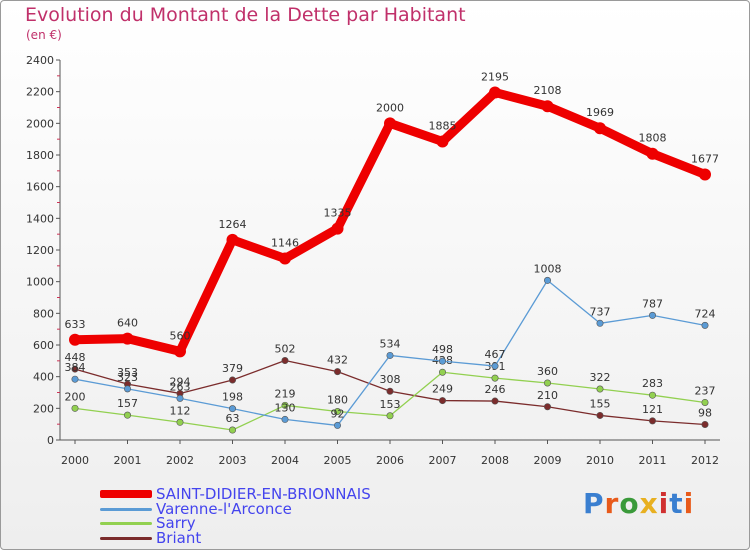 The width and height of the screenshot is (750, 550). What do you see at coordinates (600, 311) in the screenshot?
I see `data-label-1: 737` at bounding box center [600, 311].